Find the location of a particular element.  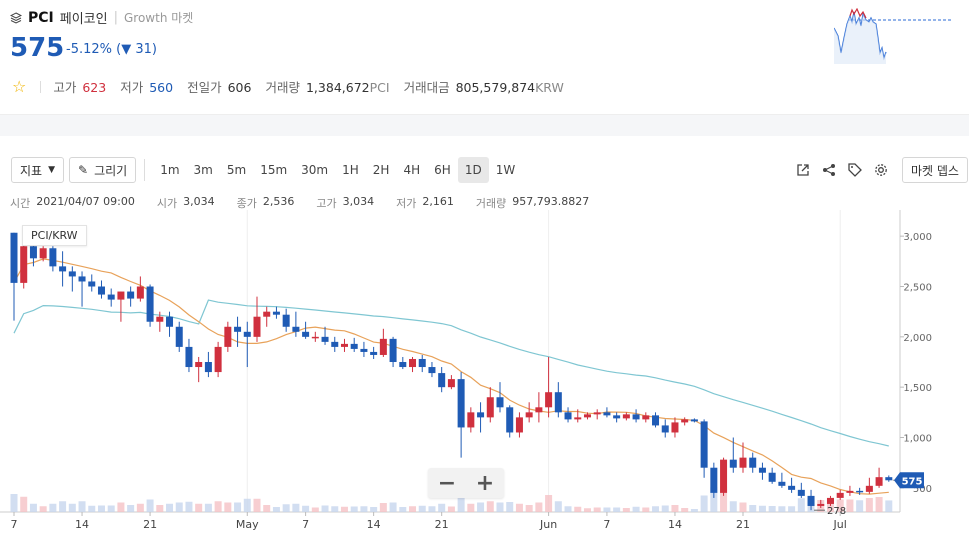

star-icon: ☆ is located at coordinates (19, 86).